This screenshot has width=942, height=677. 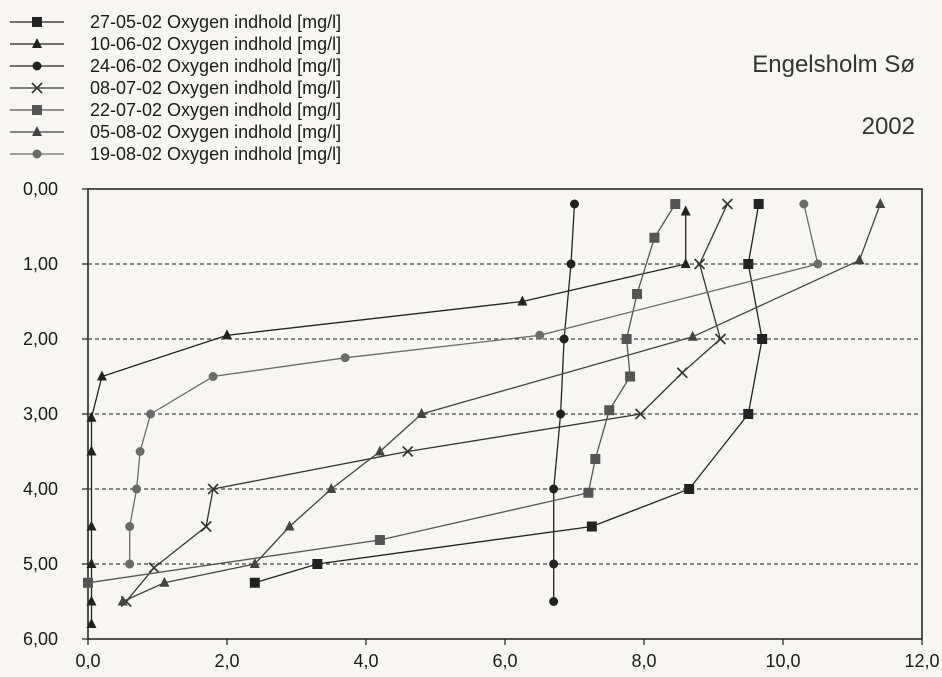 What do you see at coordinates (504, 661) in the screenshot?
I see `x-tick-label: 6,0` at bounding box center [504, 661].